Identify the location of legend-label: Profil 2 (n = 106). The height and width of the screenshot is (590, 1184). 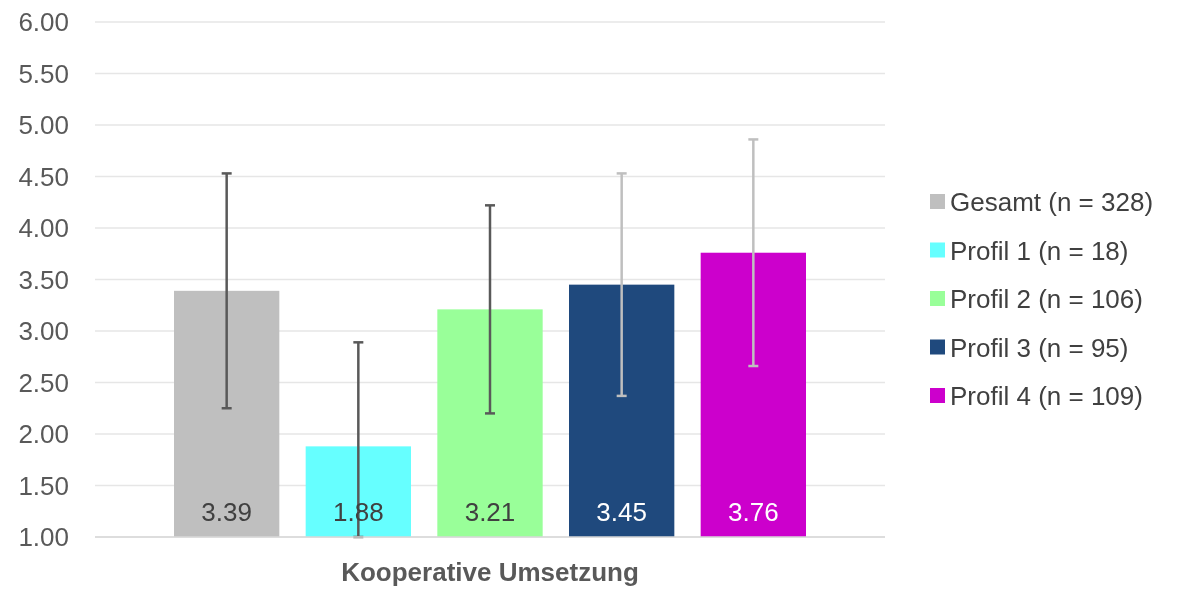
(1046, 299).